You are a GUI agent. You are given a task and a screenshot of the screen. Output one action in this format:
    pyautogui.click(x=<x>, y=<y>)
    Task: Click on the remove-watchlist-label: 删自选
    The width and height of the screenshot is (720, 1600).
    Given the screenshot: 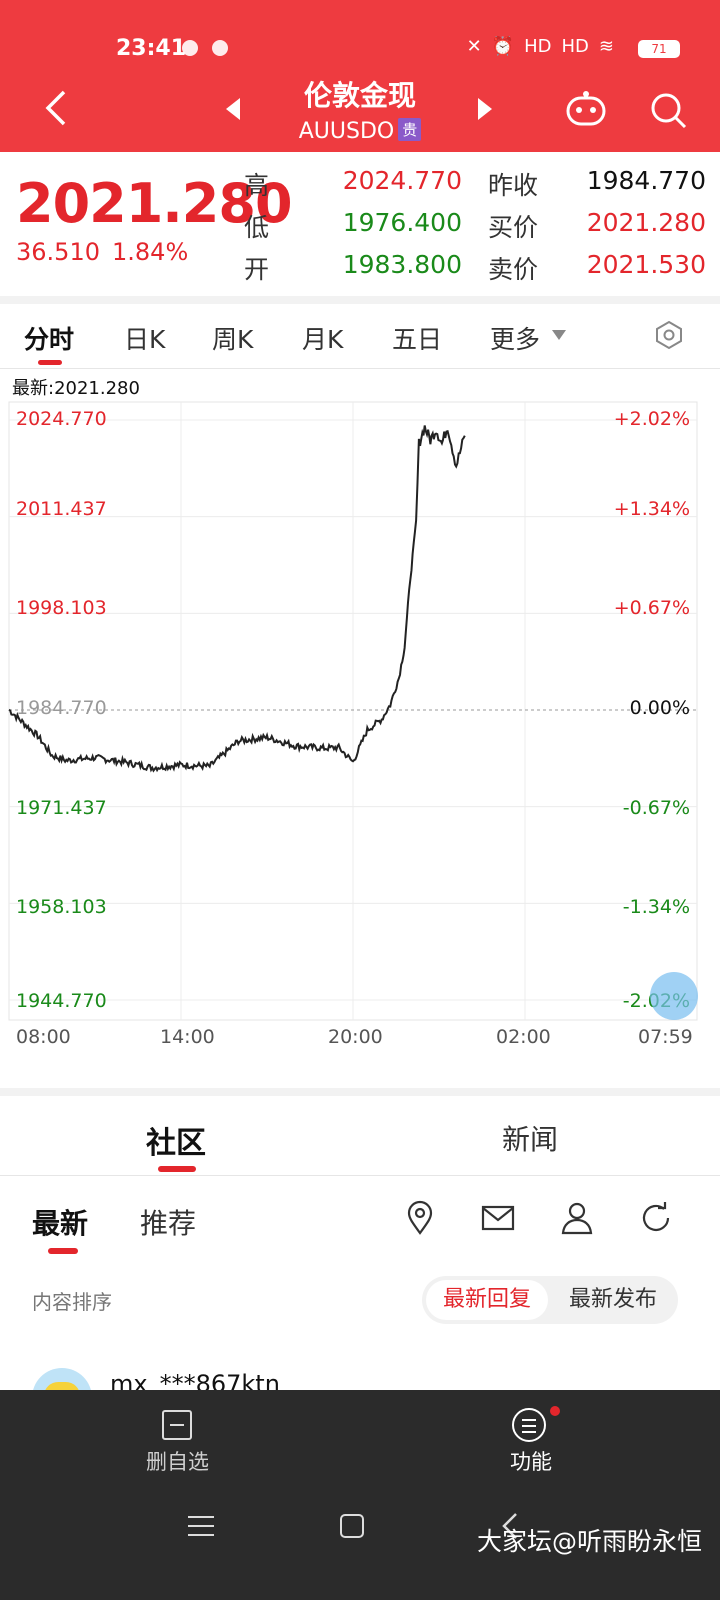 What is the action you would take?
    pyautogui.click(x=177, y=1462)
    